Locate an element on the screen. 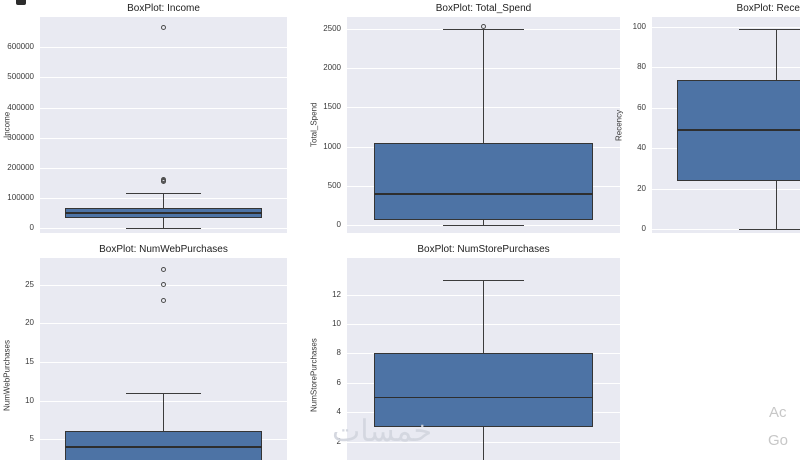 The image size is (800, 460). plot-title: BoxPlot: NumWebPurchases is located at coordinates (163, 249).